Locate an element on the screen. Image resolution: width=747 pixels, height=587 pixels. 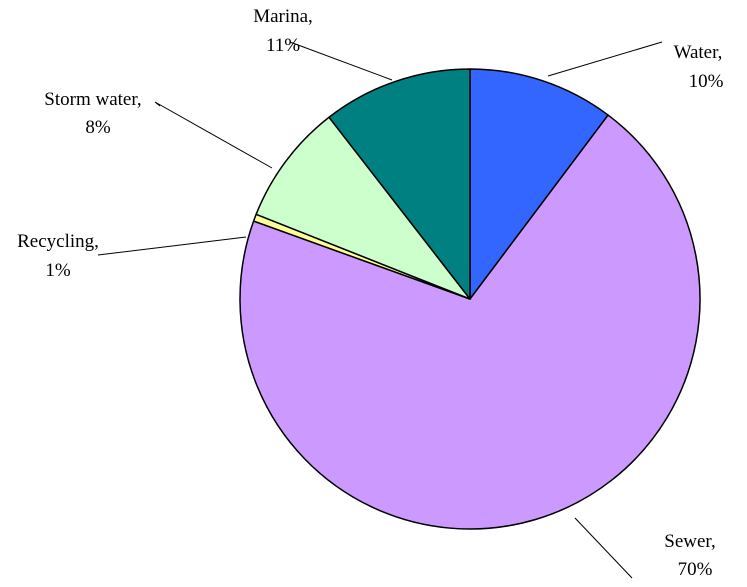
leader-line-water is located at coordinates (605, 59).